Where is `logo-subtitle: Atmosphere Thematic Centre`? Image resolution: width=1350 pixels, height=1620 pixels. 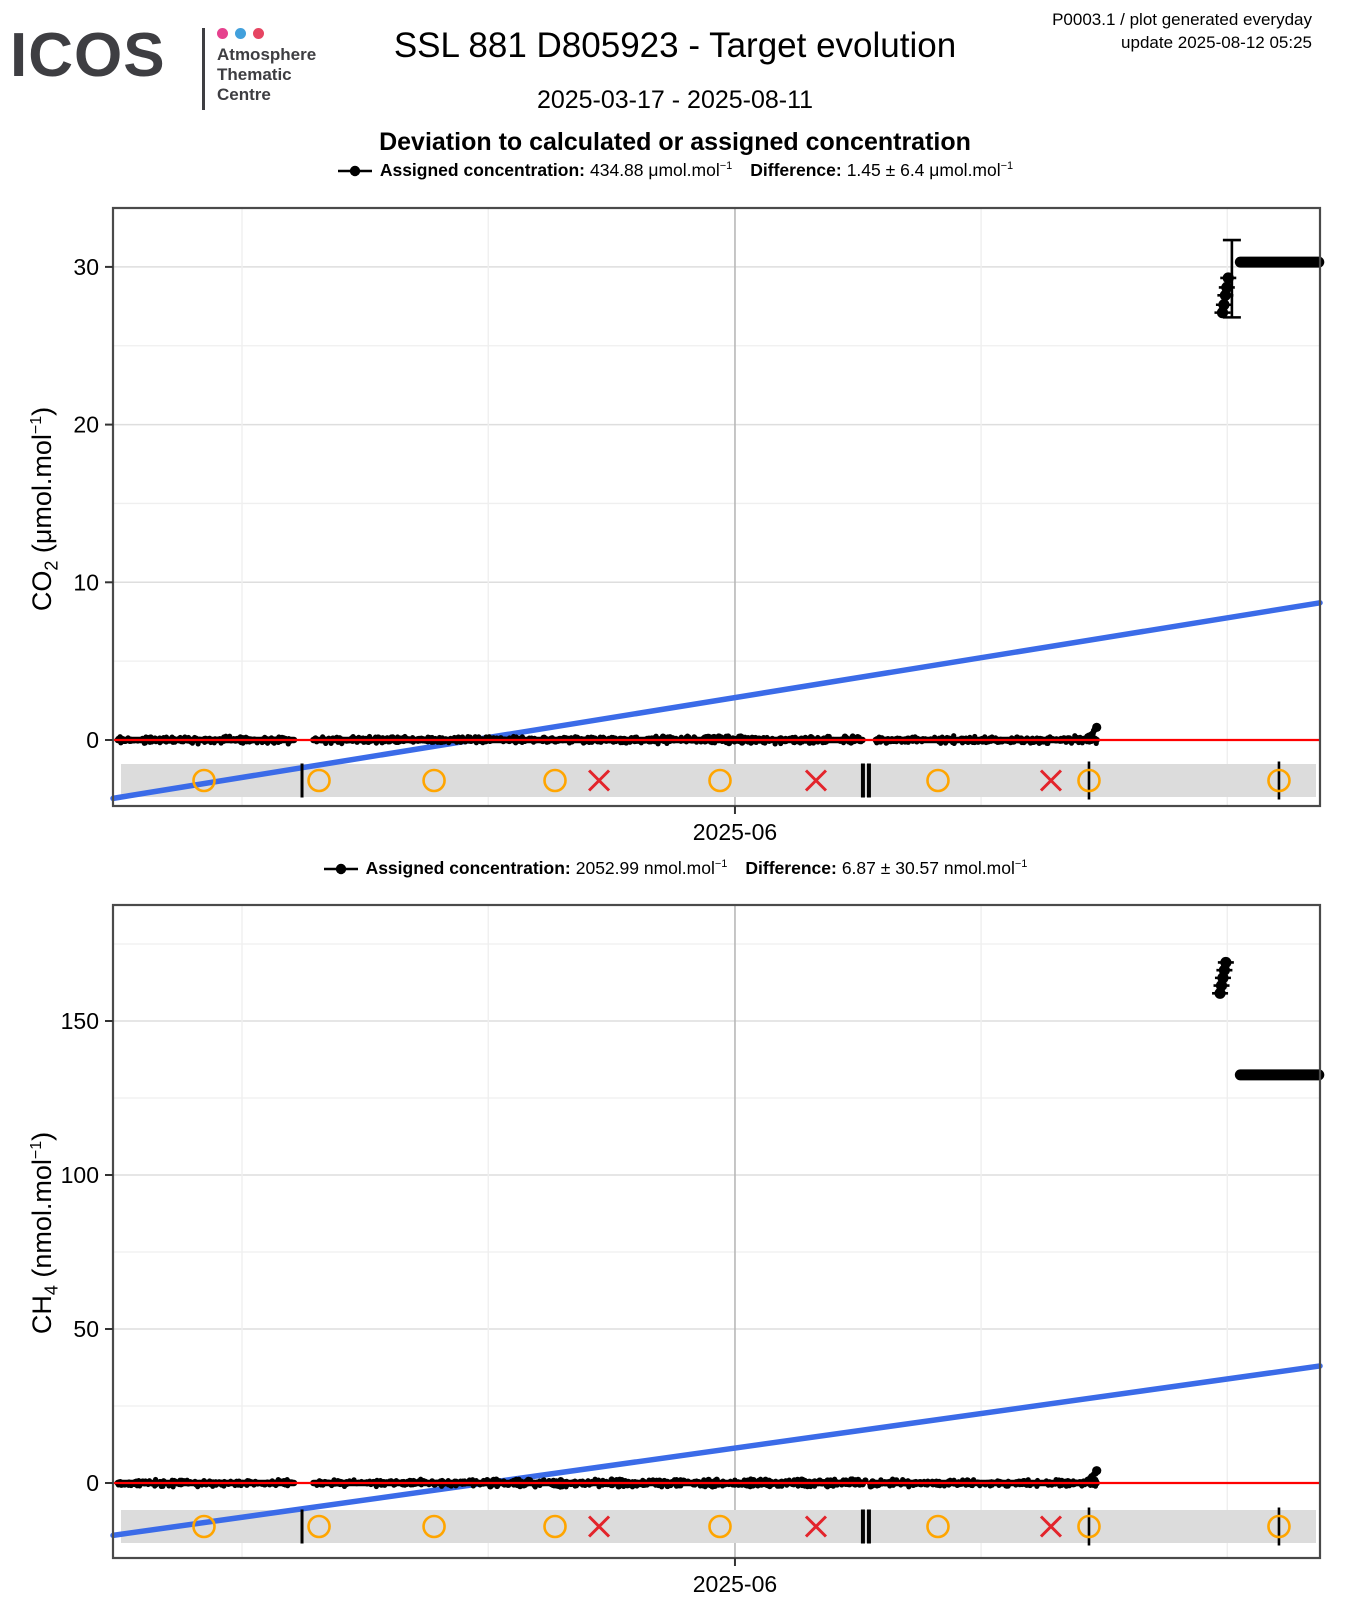 logo-subtitle: Atmosphere Thematic Centre is located at coordinates (266, 75).